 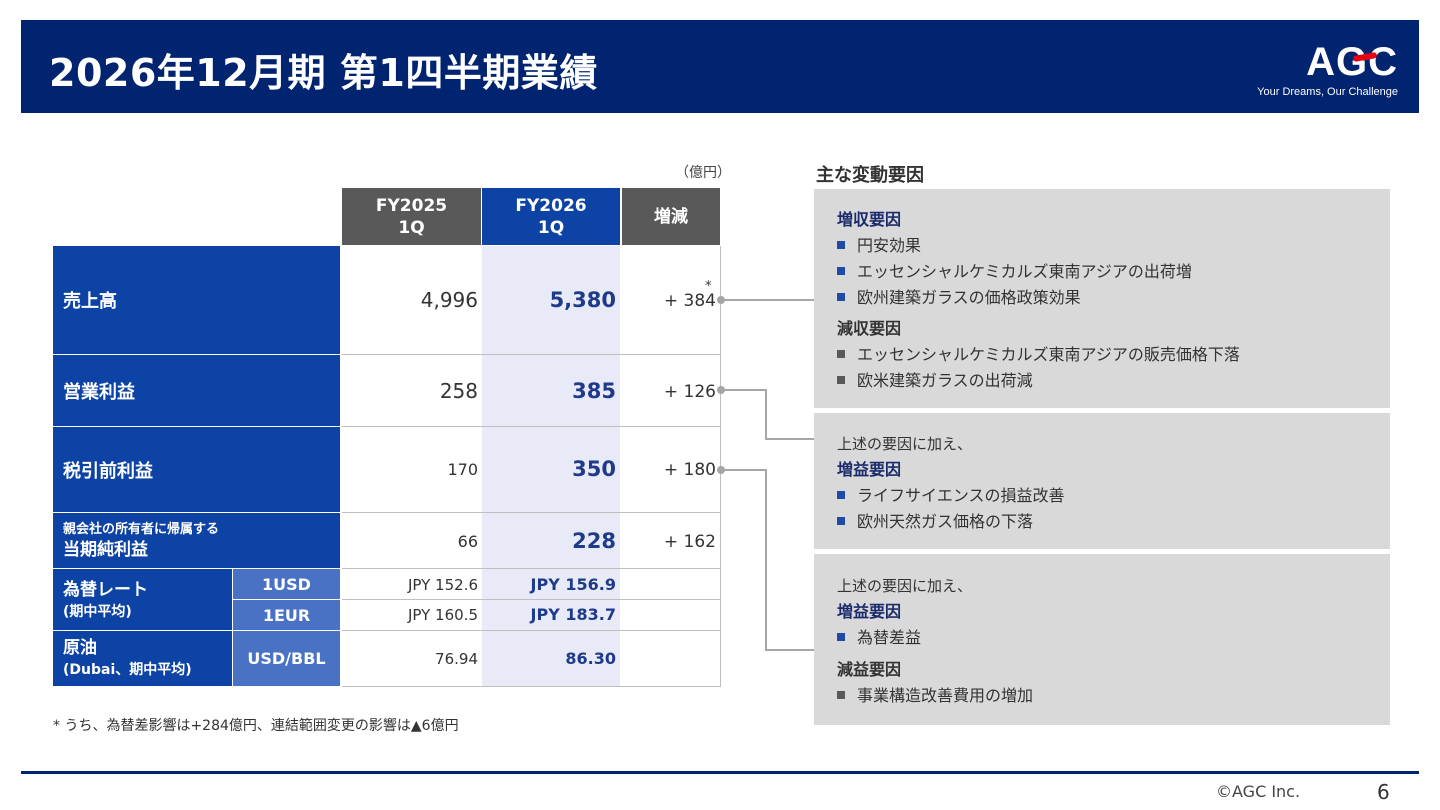 I want to click on fx-unit-eur: 1EUR, so click(x=286, y=615).